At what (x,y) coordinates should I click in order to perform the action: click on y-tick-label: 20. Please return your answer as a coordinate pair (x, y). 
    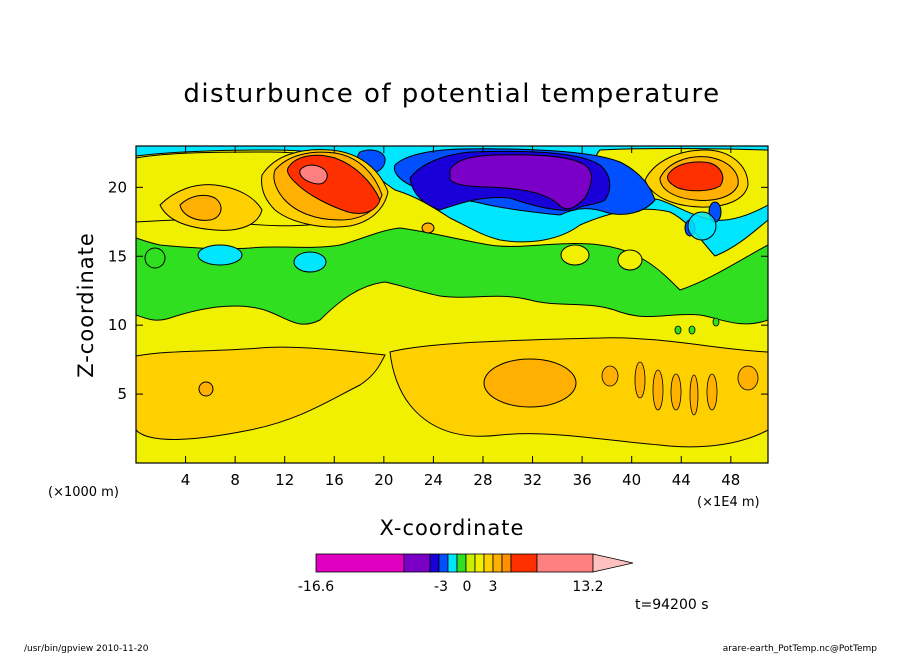
    Looking at the image, I should click on (117, 187).